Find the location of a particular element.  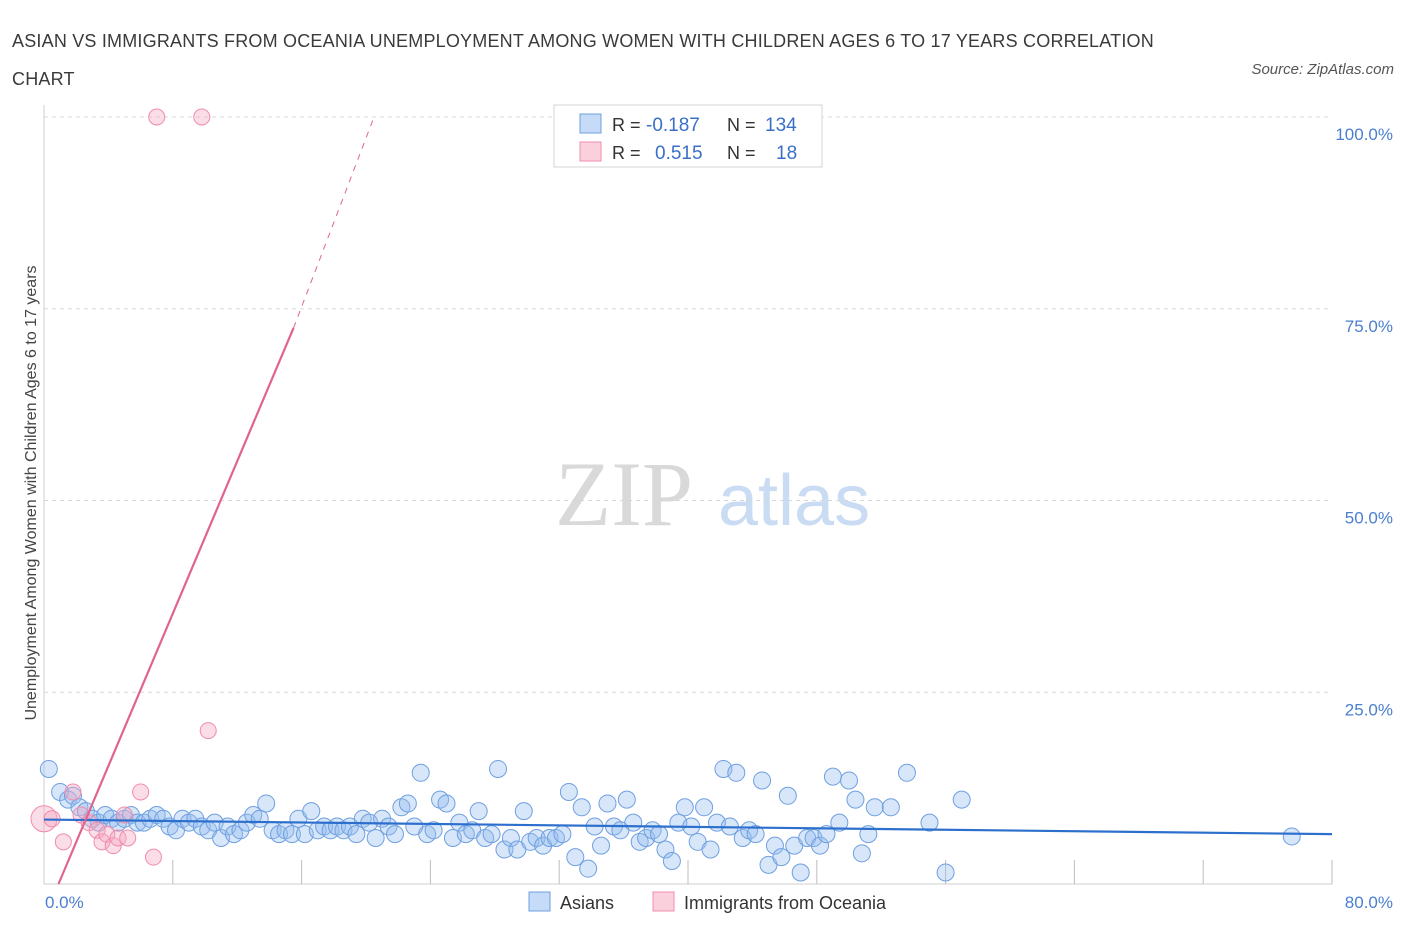

bottom-legend-label-oceania: Immigrants from Oceania is located at coordinates (785, 903).